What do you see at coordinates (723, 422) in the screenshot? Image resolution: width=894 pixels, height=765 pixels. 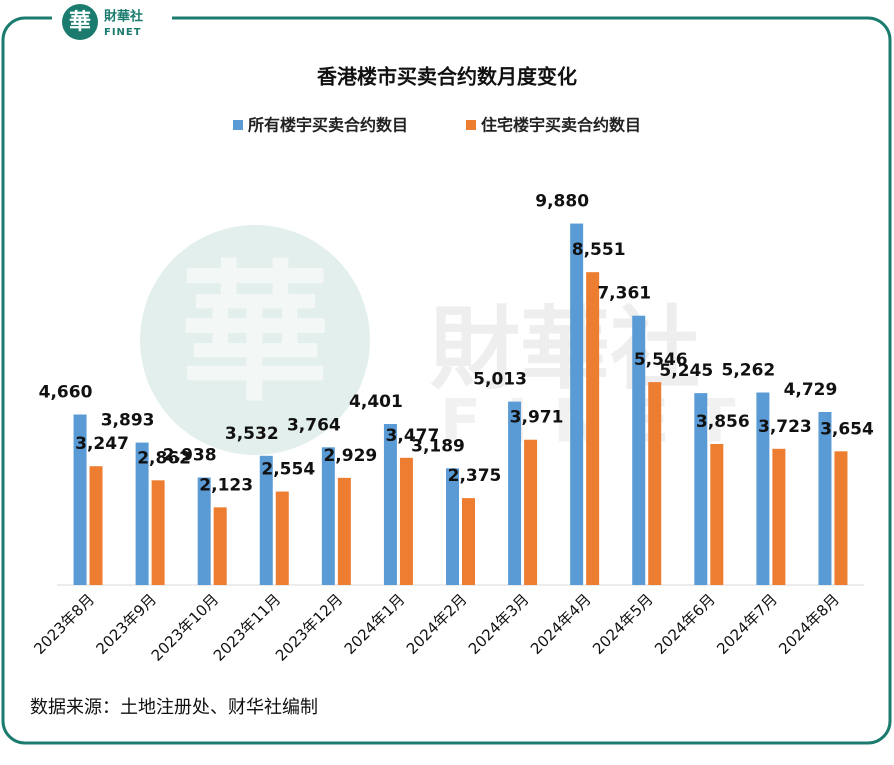 I see `data-label: 3,856` at bounding box center [723, 422].